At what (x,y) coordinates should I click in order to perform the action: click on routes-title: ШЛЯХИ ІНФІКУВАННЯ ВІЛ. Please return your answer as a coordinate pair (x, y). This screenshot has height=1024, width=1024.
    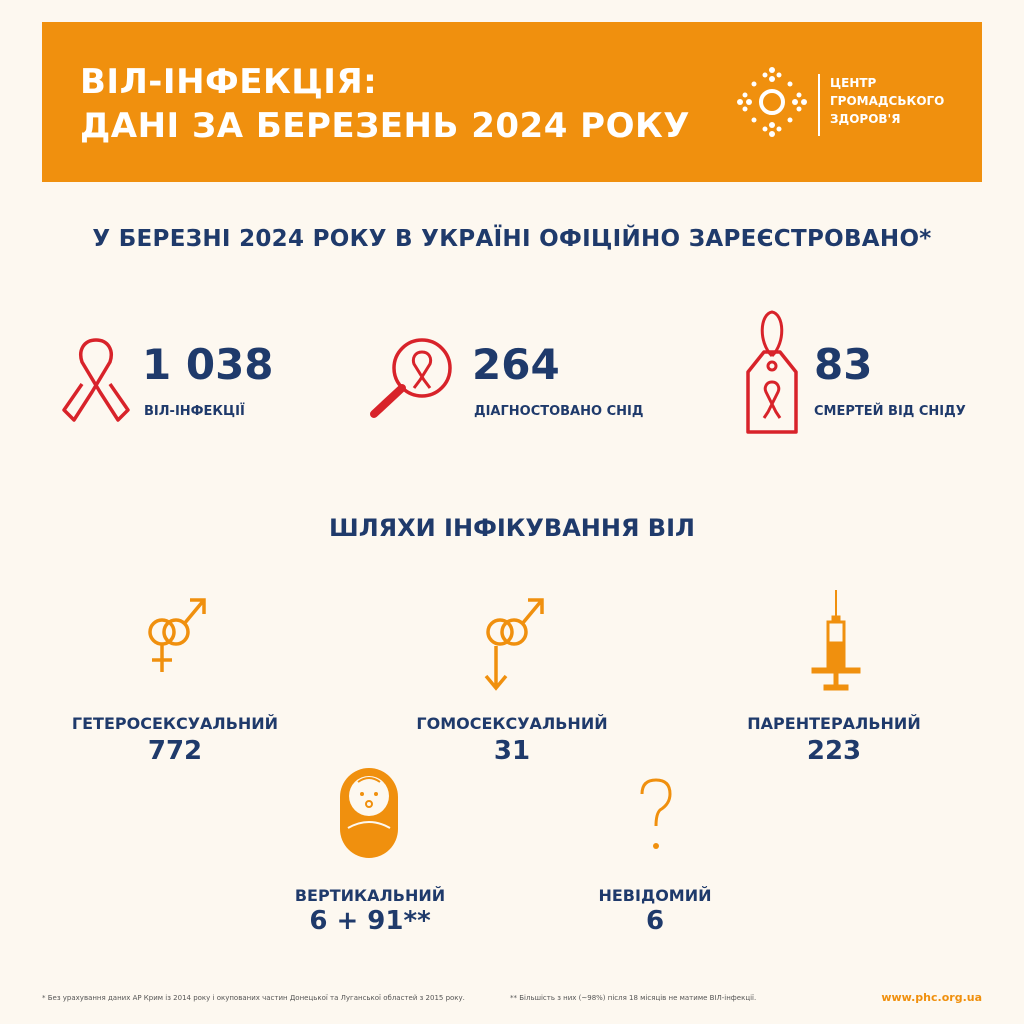
    Looking at the image, I should click on (512, 528).